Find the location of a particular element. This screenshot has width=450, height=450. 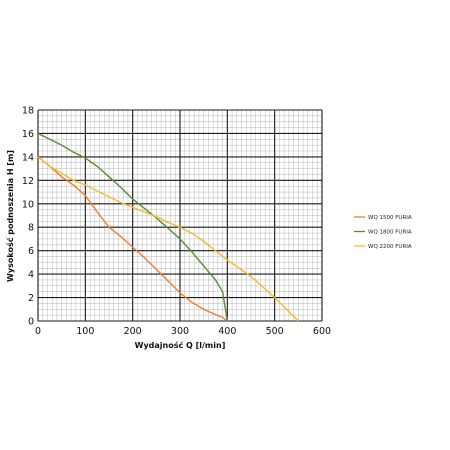

x-tick-label: 300 is located at coordinates (180, 331).